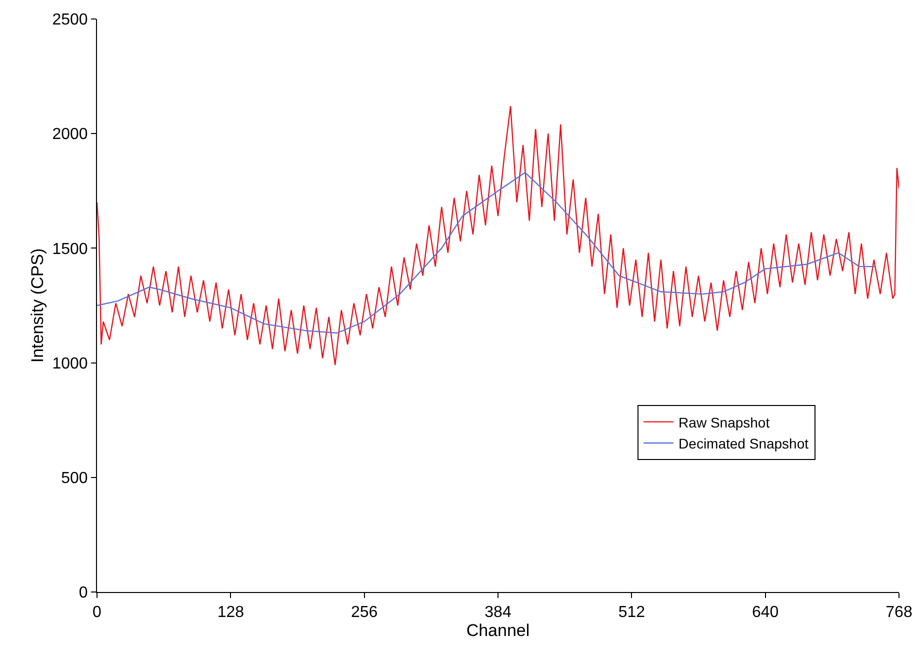 This screenshot has width=924, height=653. What do you see at coordinates (97, 613) in the screenshot?
I see `x-tick-label: 0` at bounding box center [97, 613].